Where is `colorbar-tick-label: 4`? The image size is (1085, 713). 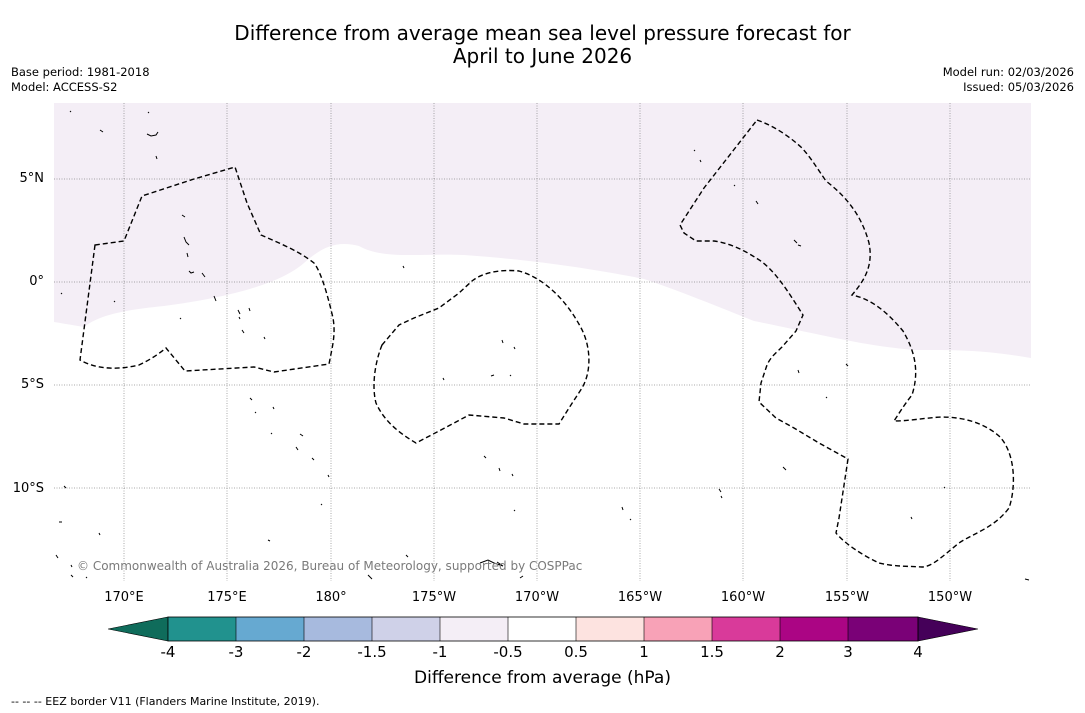 colorbar-tick-label: 4 is located at coordinates (918, 652).